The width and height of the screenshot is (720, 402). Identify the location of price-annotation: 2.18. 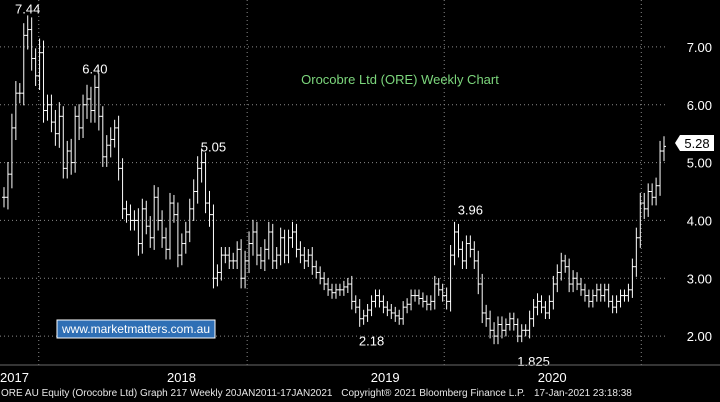
(371, 341).